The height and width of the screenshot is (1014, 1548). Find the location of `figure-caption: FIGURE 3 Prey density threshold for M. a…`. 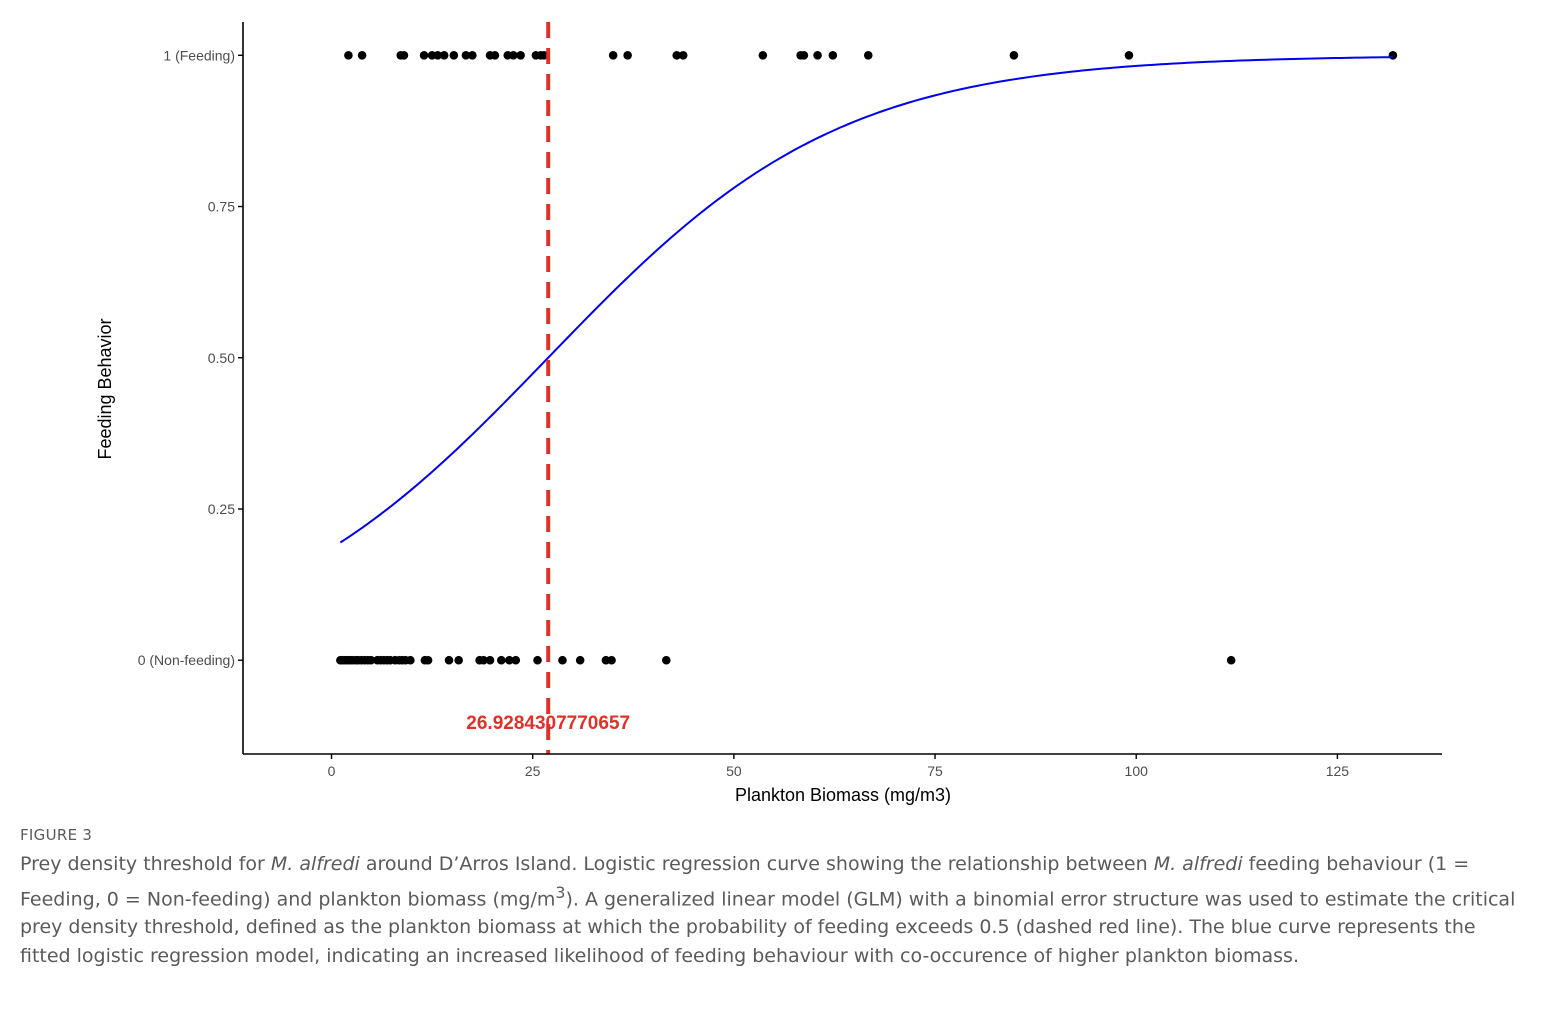

figure-caption: FIGURE 3 Prey density threshold for M. a… is located at coordinates (770, 898).